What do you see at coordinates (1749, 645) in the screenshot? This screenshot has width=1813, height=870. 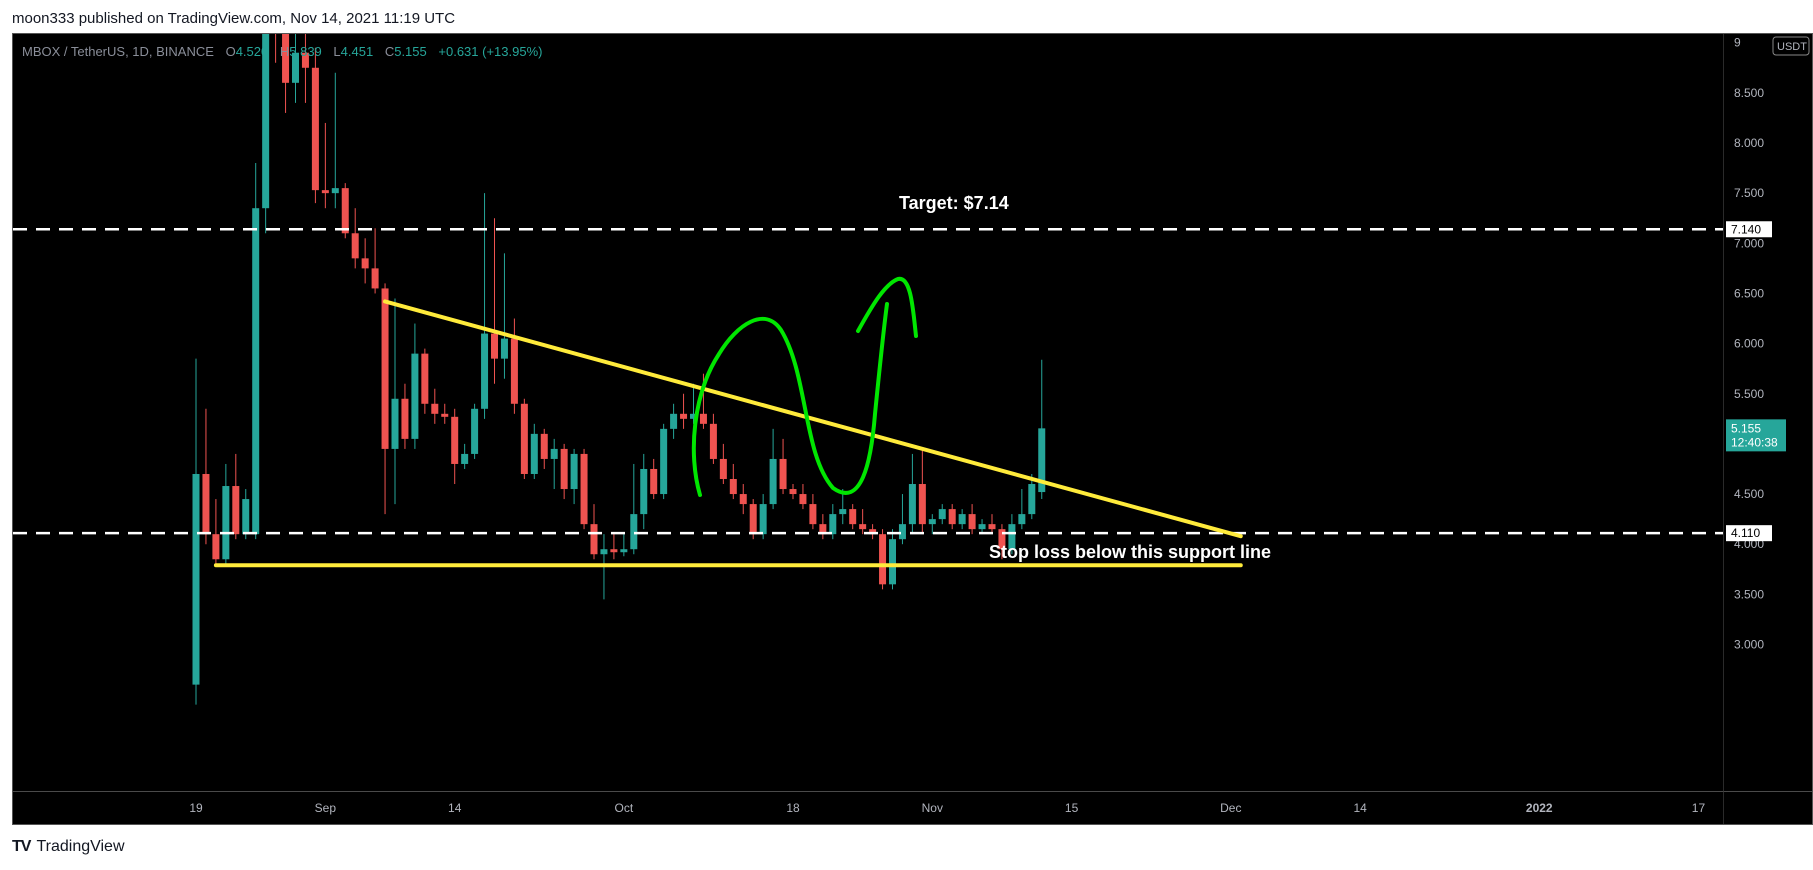 I see `price-tick-label: 3.000` at bounding box center [1749, 645].